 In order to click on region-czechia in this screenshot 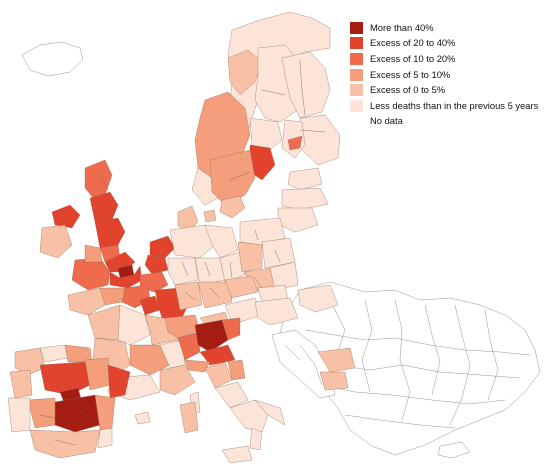, I will do `click(241, 287)`.